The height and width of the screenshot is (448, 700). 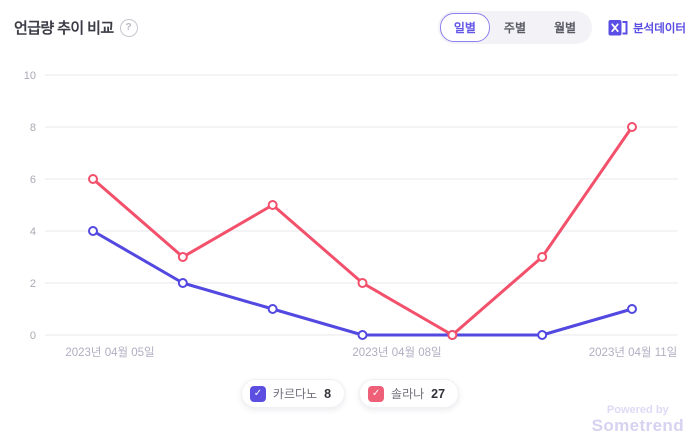 What do you see at coordinates (33, 336) in the screenshot?
I see `y-tick-label: 0` at bounding box center [33, 336].